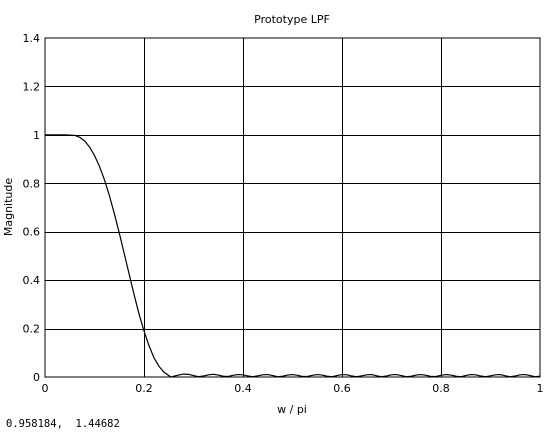  Describe the element at coordinates (36, 377) in the screenshot. I see `y-tick-label: 0` at that location.